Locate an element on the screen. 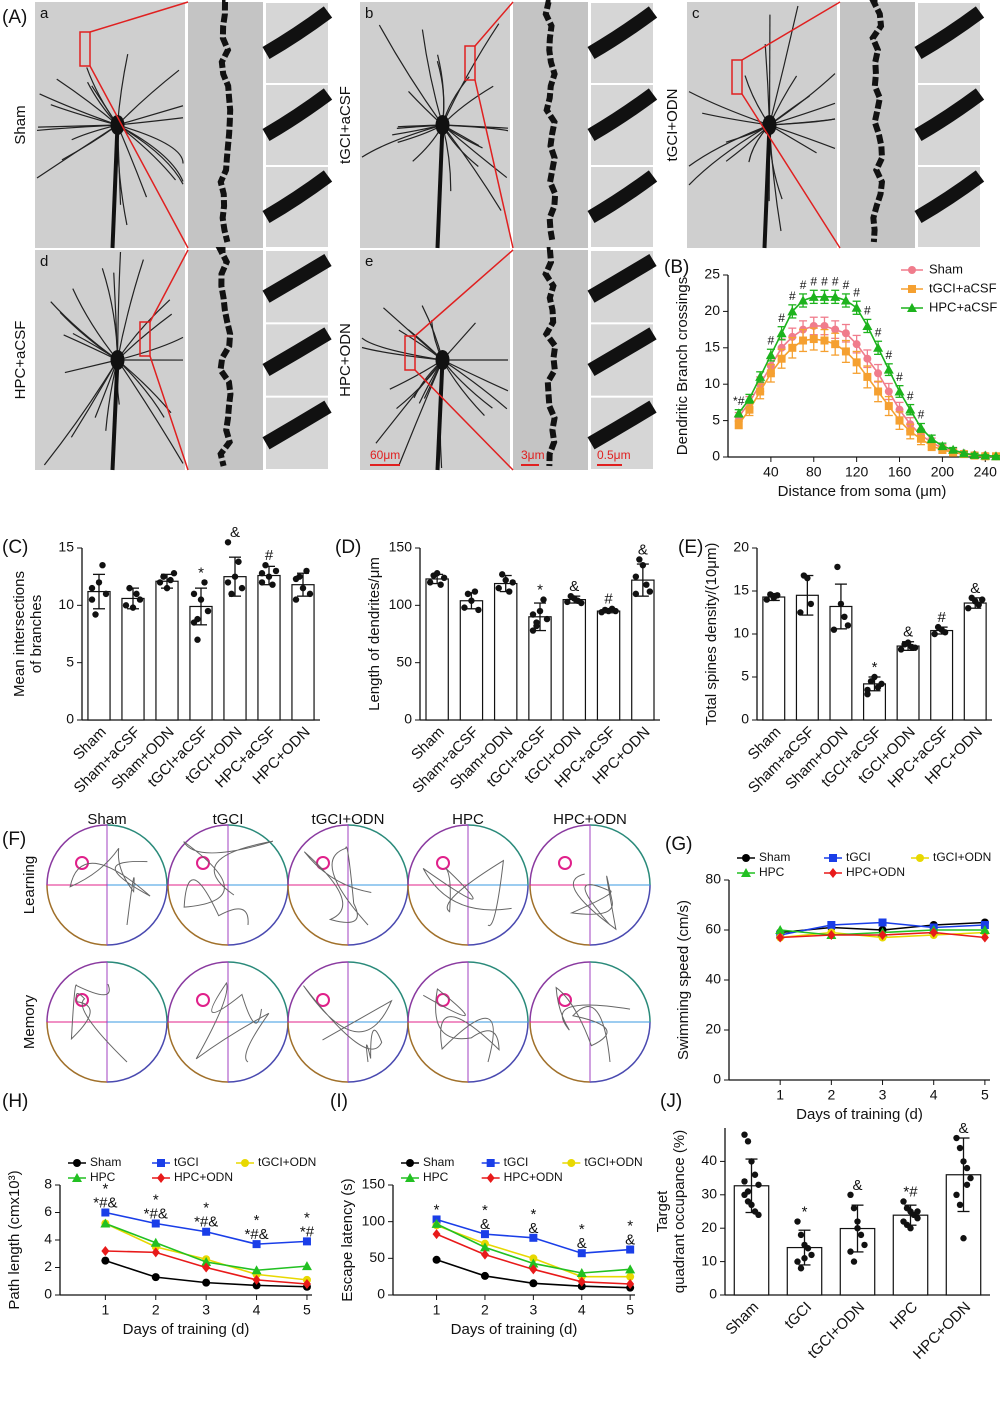  image-letter: e is located at coordinates (369, 261).